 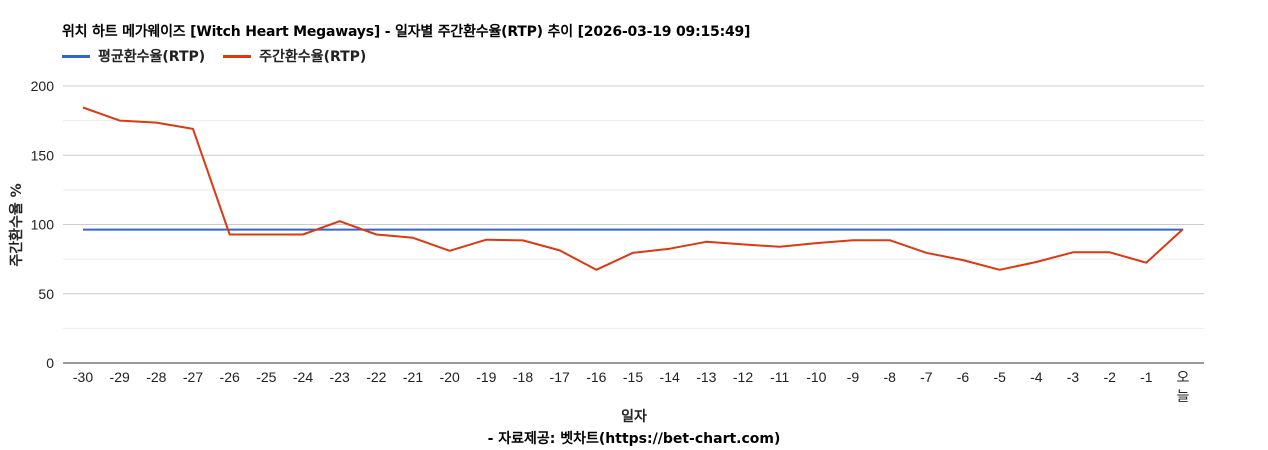 What do you see at coordinates (193, 377) in the screenshot?
I see `x-tick-label: -27` at bounding box center [193, 377].